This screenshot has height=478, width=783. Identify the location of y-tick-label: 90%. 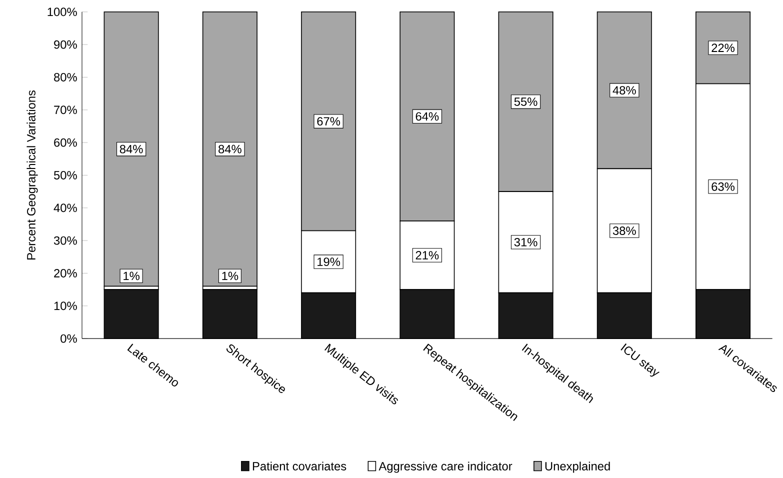
(65, 44).